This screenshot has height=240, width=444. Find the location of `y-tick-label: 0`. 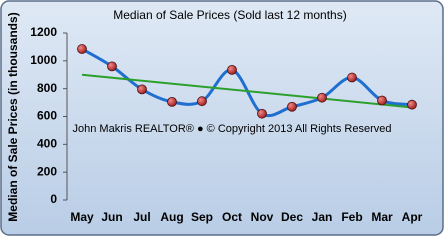

y-tick-label: 0 is located at coordinates (53, 199).